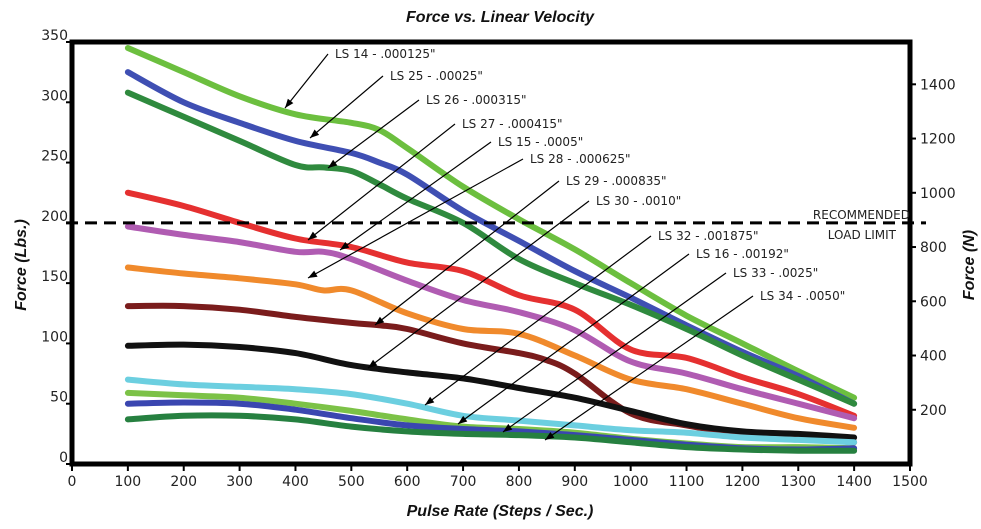 This screenshot has height=529, width=981. What do you see at coordinates (239, 482) in the screenshot?
I see `x-tick-label: 300` at bounding box center [239, 482].